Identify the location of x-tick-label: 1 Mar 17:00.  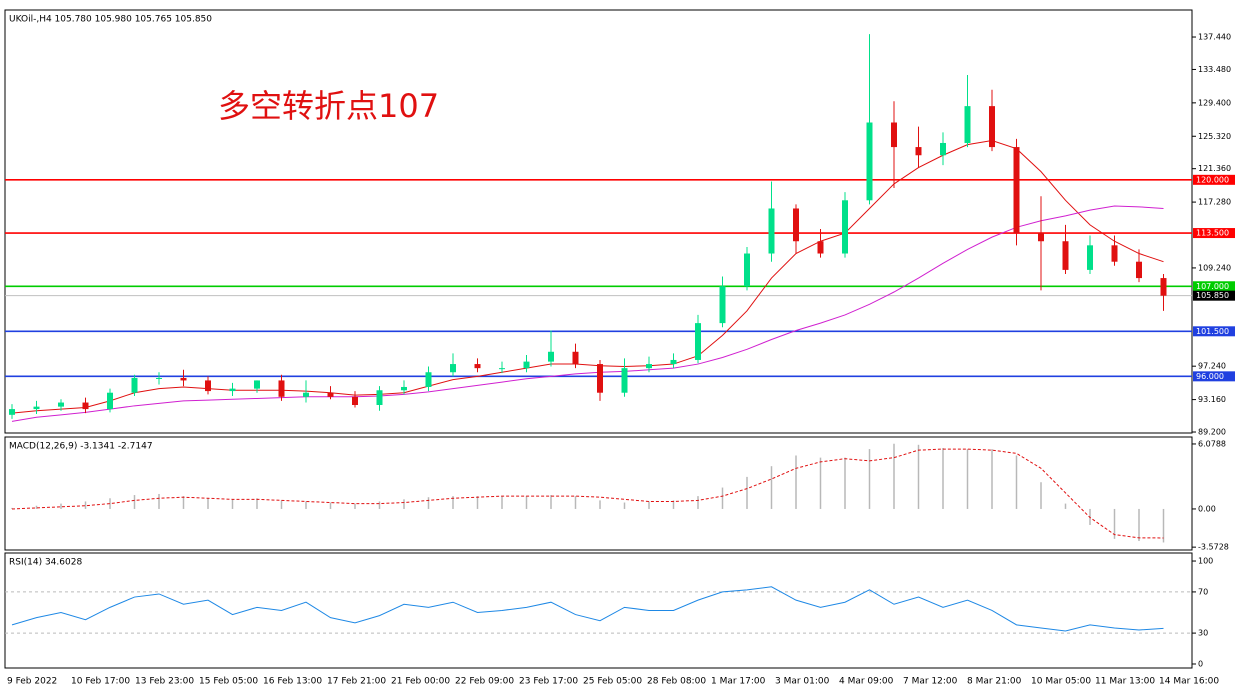
(738, 682).